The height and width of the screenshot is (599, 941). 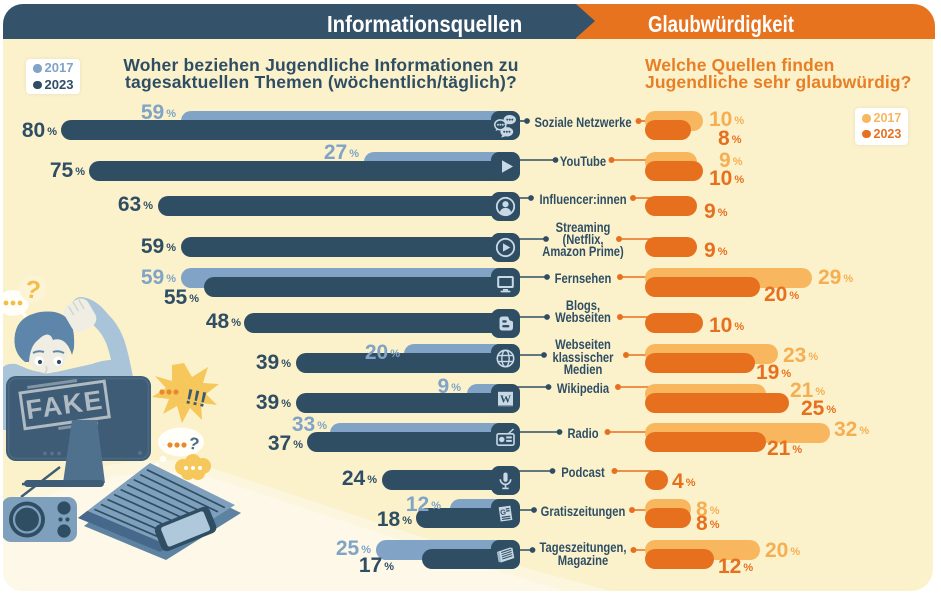 I want to click on svg-text: G, so click(x=502, y=512).